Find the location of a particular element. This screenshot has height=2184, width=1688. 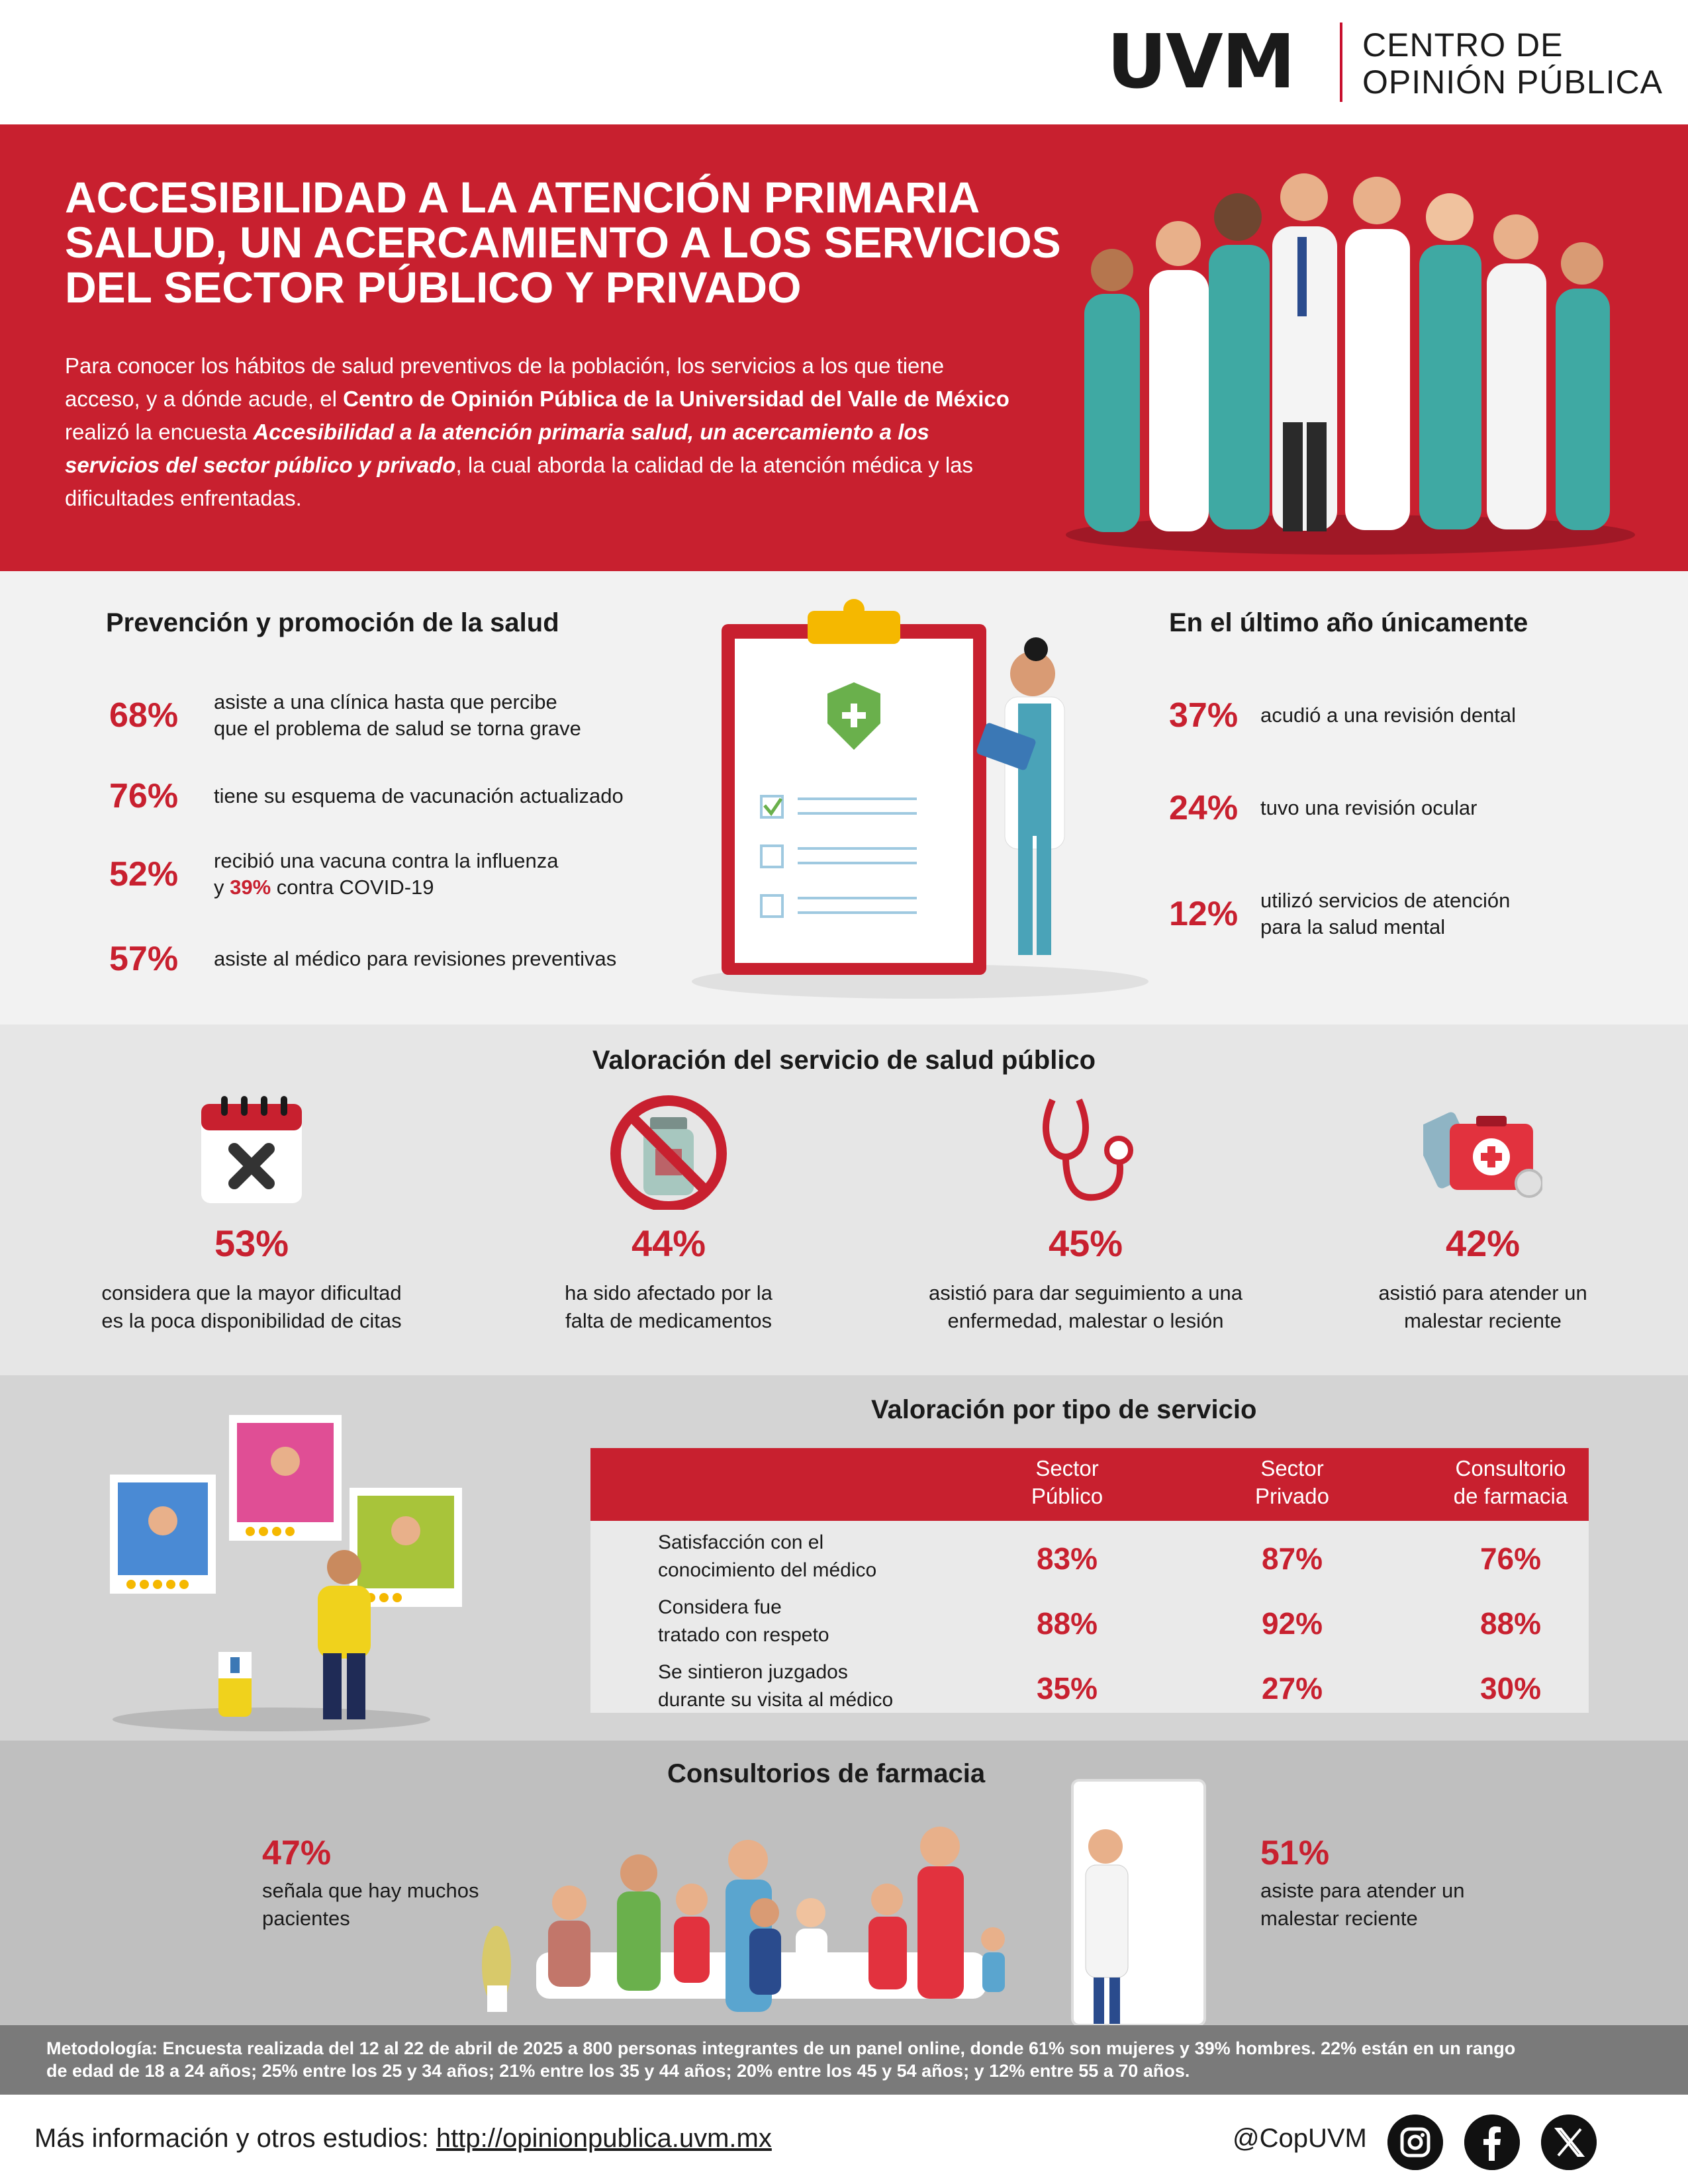

stat-line-1: asiste a una clínica hasta que percibe is located at coordinates (385, 701).